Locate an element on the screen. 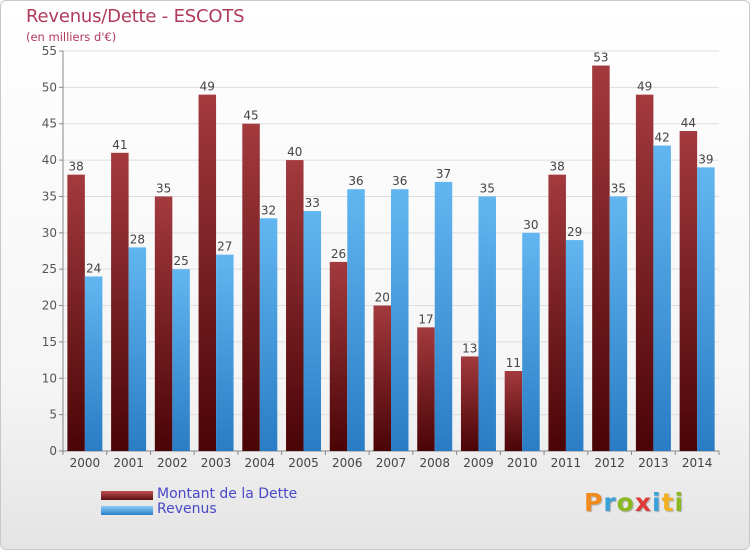  data-label-revenus-2006: 36 is located at coordinates (355, 181).